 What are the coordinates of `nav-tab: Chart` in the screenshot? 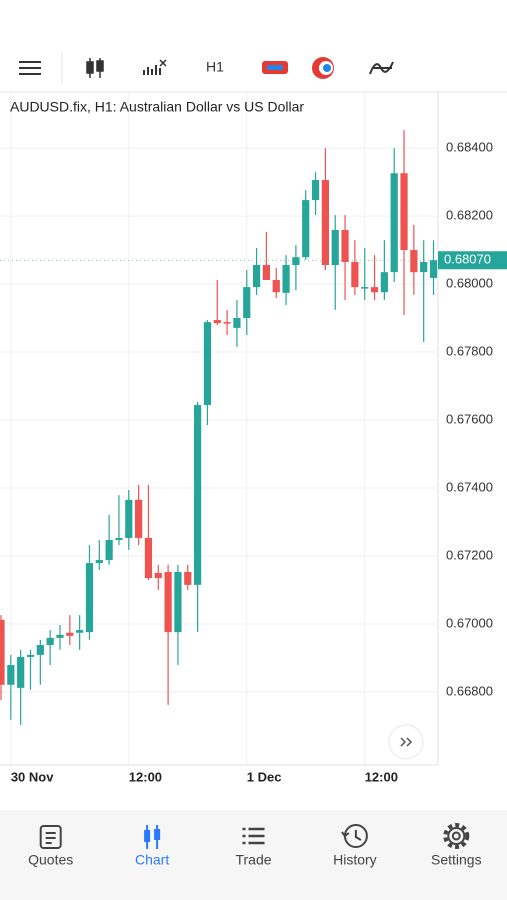 It's located at (152, 846).